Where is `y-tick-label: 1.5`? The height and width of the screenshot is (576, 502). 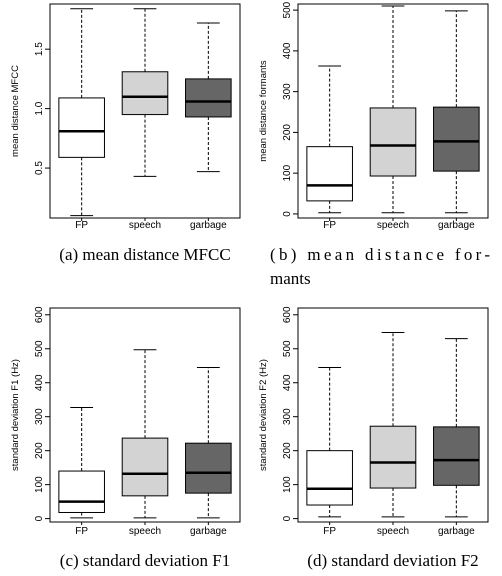 y-tick-label: 1.5 is located at coordinates (39, 49).